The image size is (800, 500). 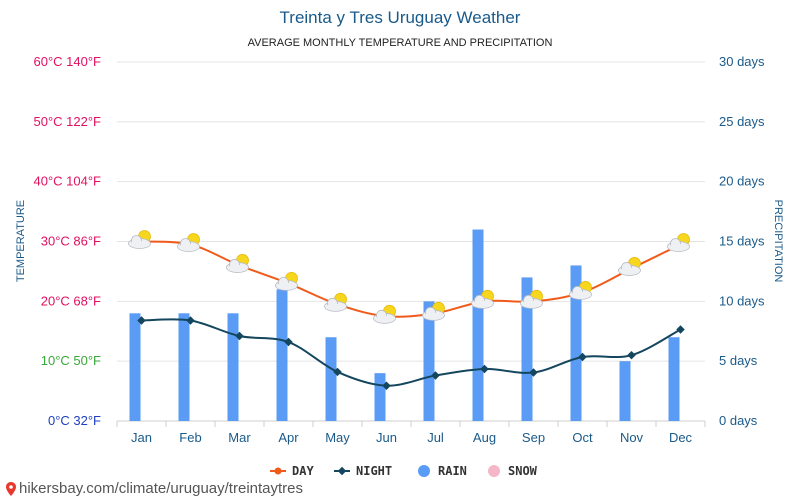 I want to click on x-tick-label: Dec, so click(x=681, y=437).